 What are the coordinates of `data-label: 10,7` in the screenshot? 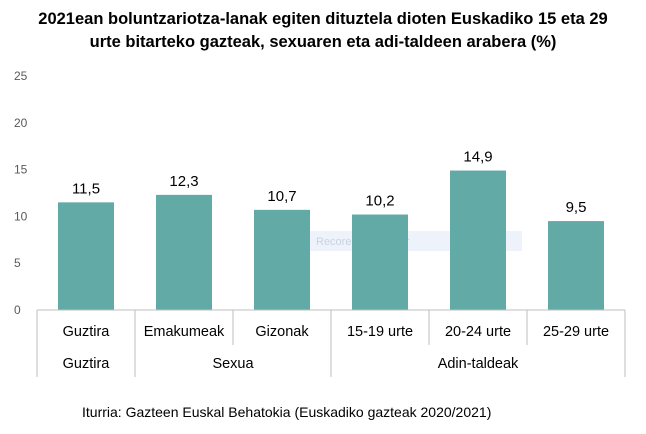 It's located at (281, 196).